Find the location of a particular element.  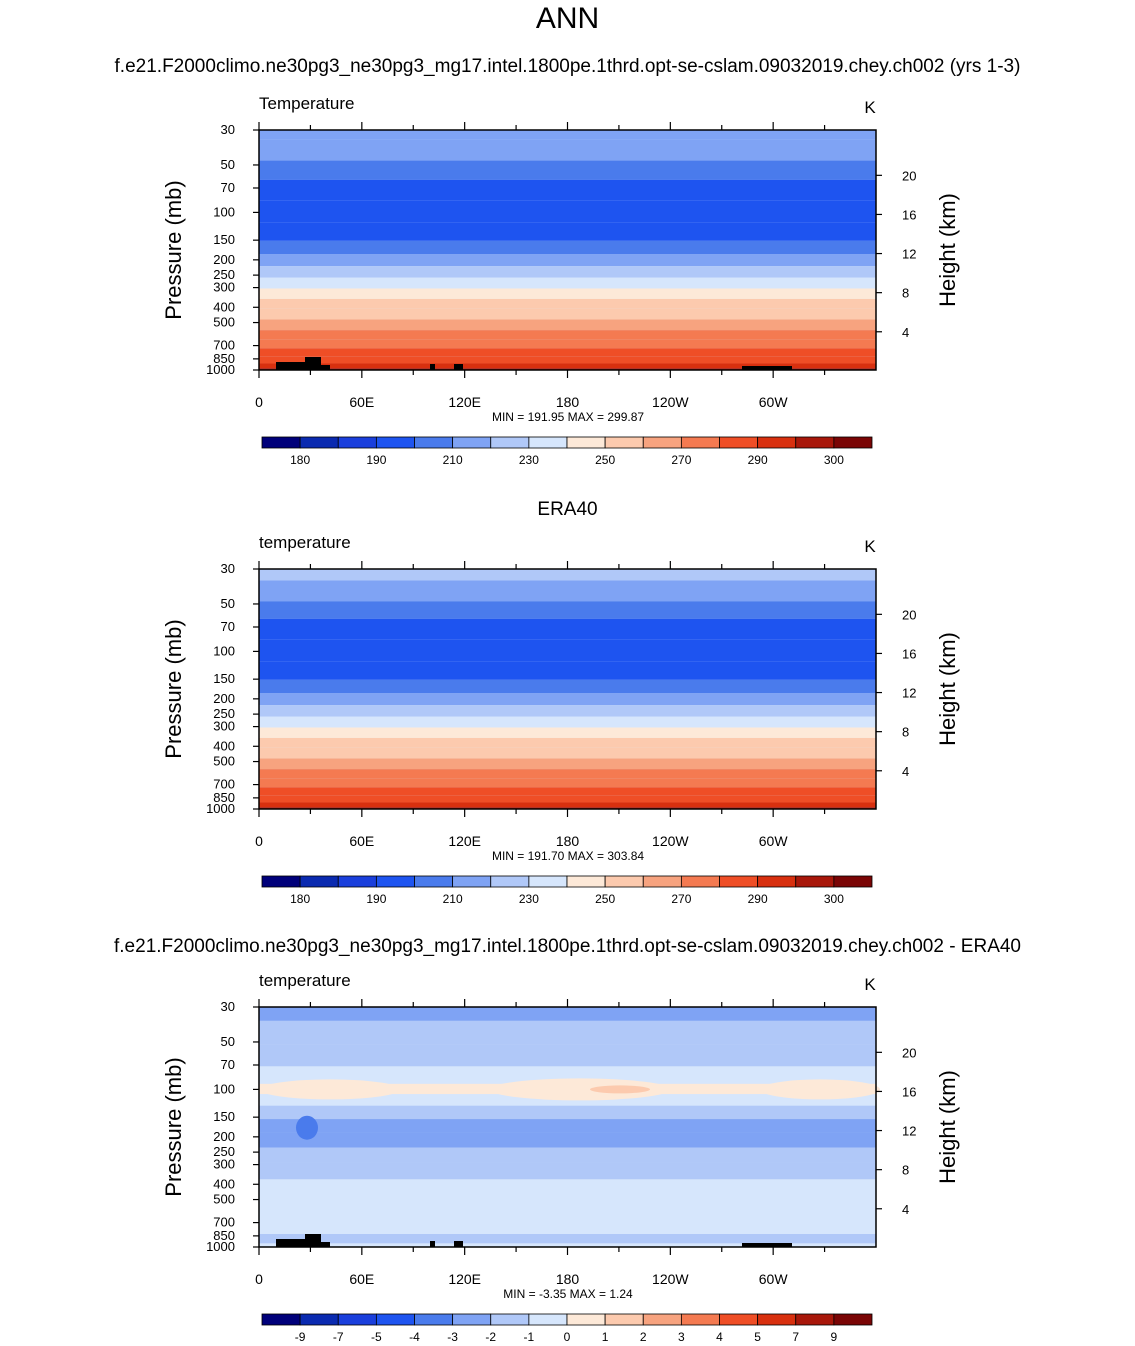

pressure-tick-label: 150 is located at coordinates (224, 239).